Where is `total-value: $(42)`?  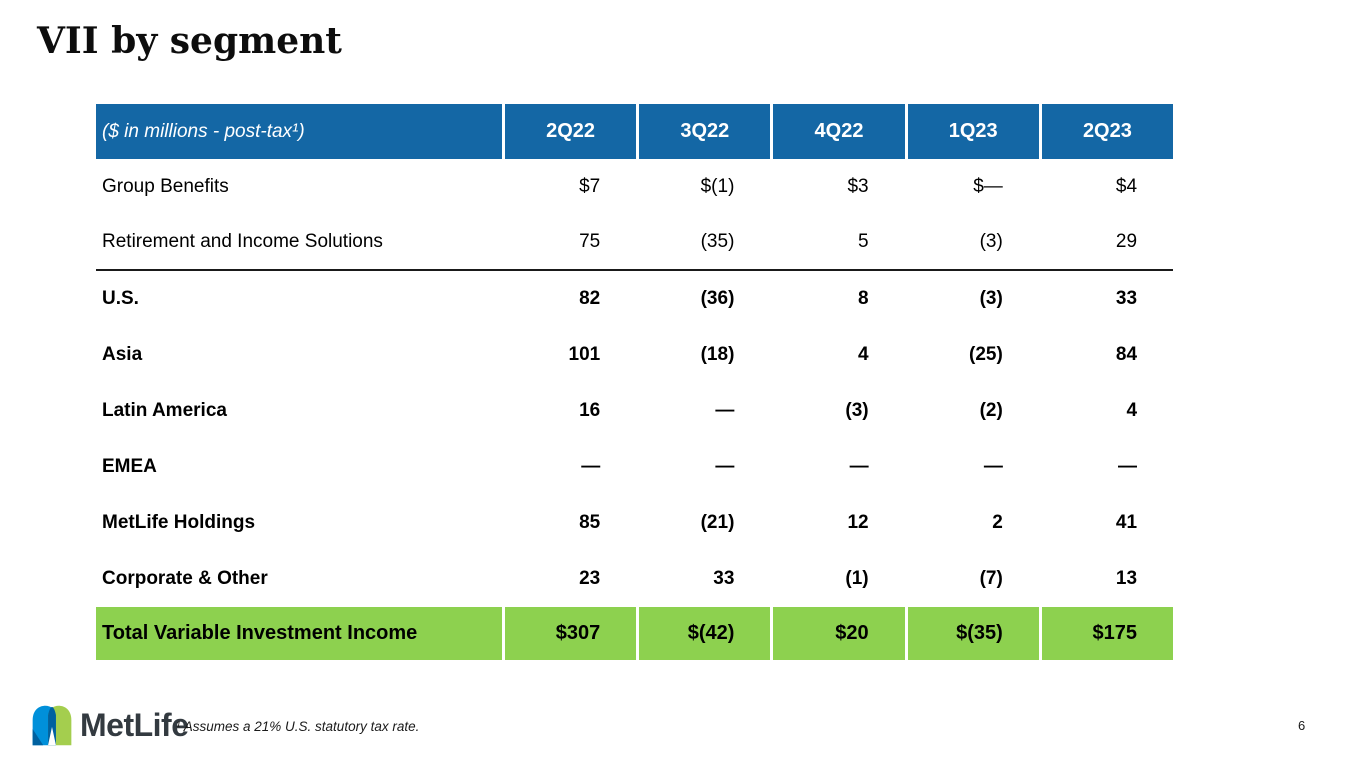
total-value: $(42) is located at coordinates (705, 633).